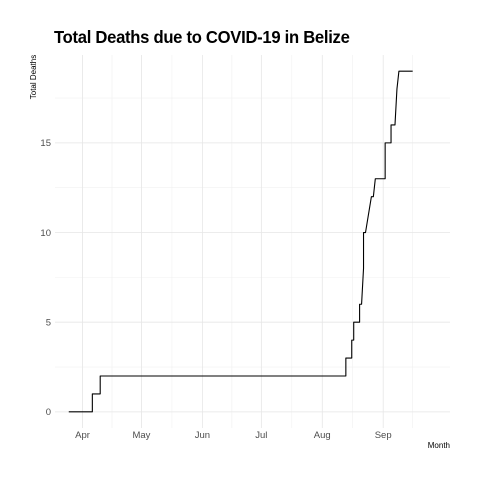  Describe the element at coordinates (45, 143) in the screenshot. I see `y-tick-label: 15` at that location.